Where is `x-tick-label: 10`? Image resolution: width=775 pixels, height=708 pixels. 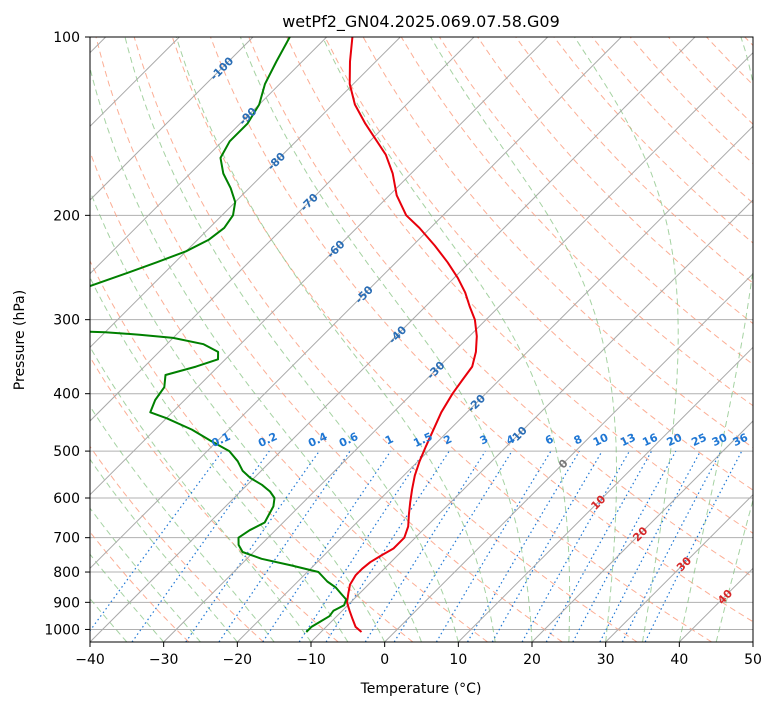
x-tick-label: 10 is located at coordinates (458, 660).